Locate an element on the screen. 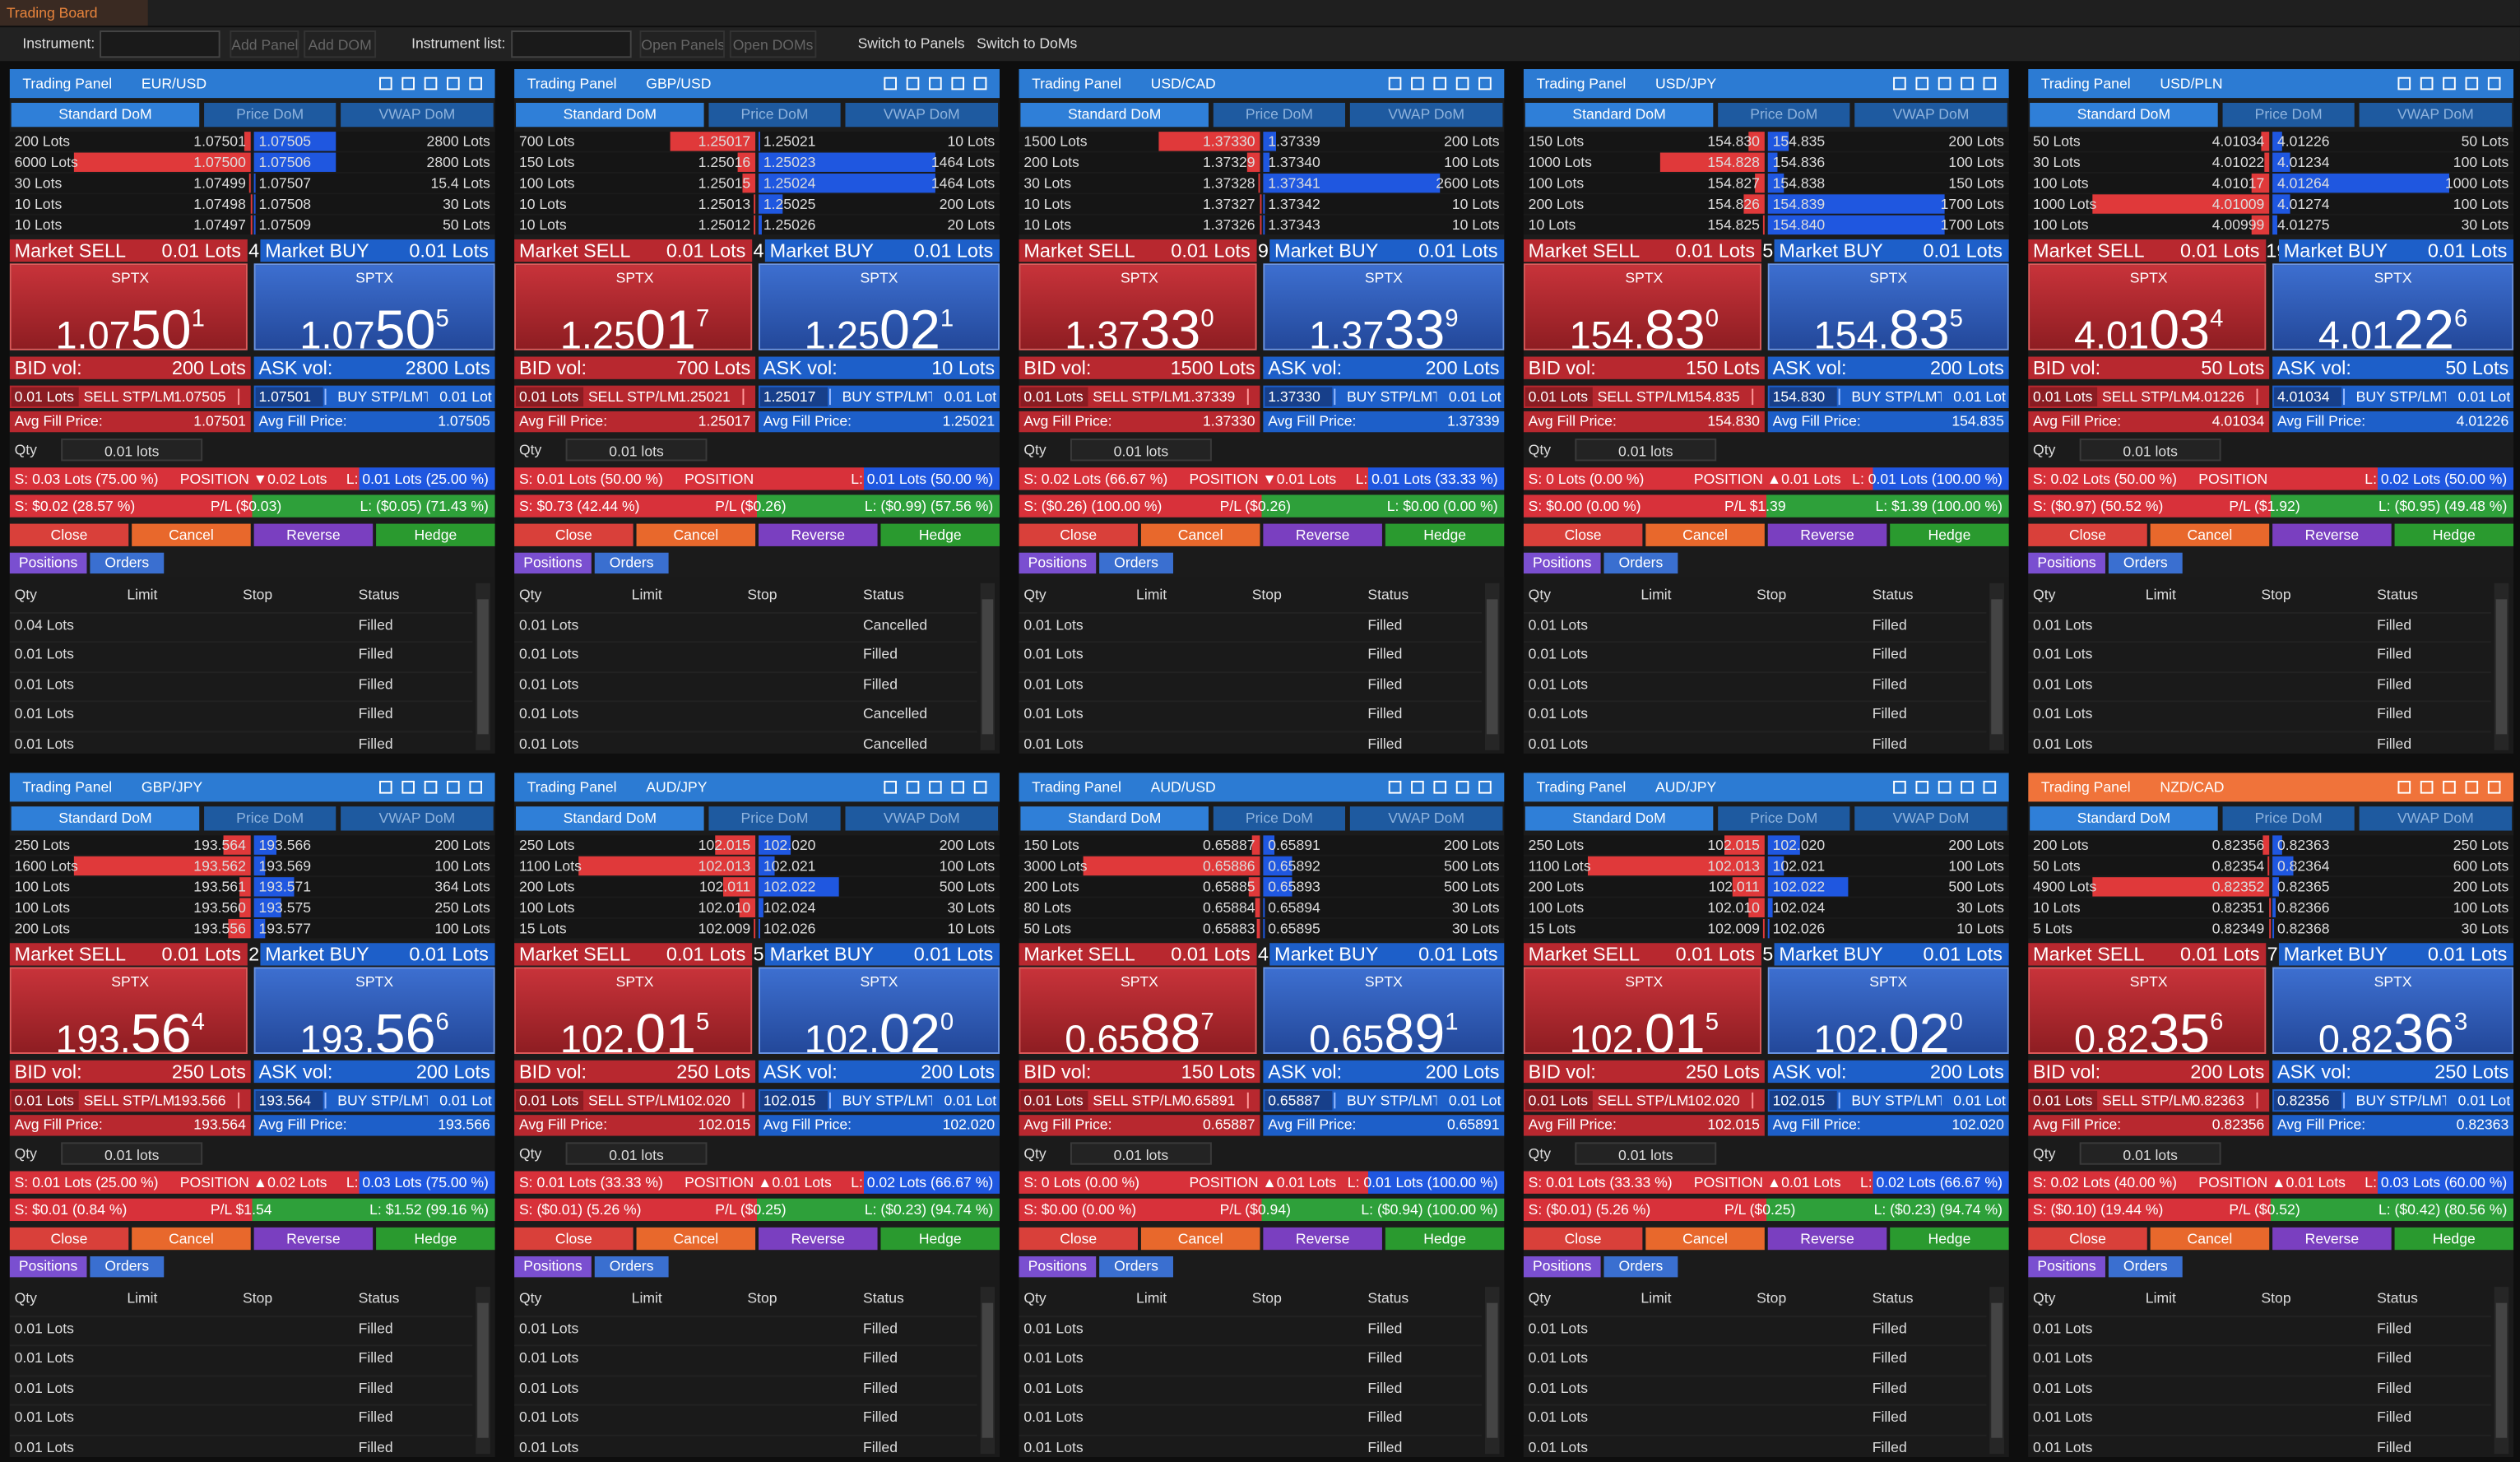 This screenshot has width=2520, height=1462. order-price: 1.37330 is located at coordinates (1299, 397).